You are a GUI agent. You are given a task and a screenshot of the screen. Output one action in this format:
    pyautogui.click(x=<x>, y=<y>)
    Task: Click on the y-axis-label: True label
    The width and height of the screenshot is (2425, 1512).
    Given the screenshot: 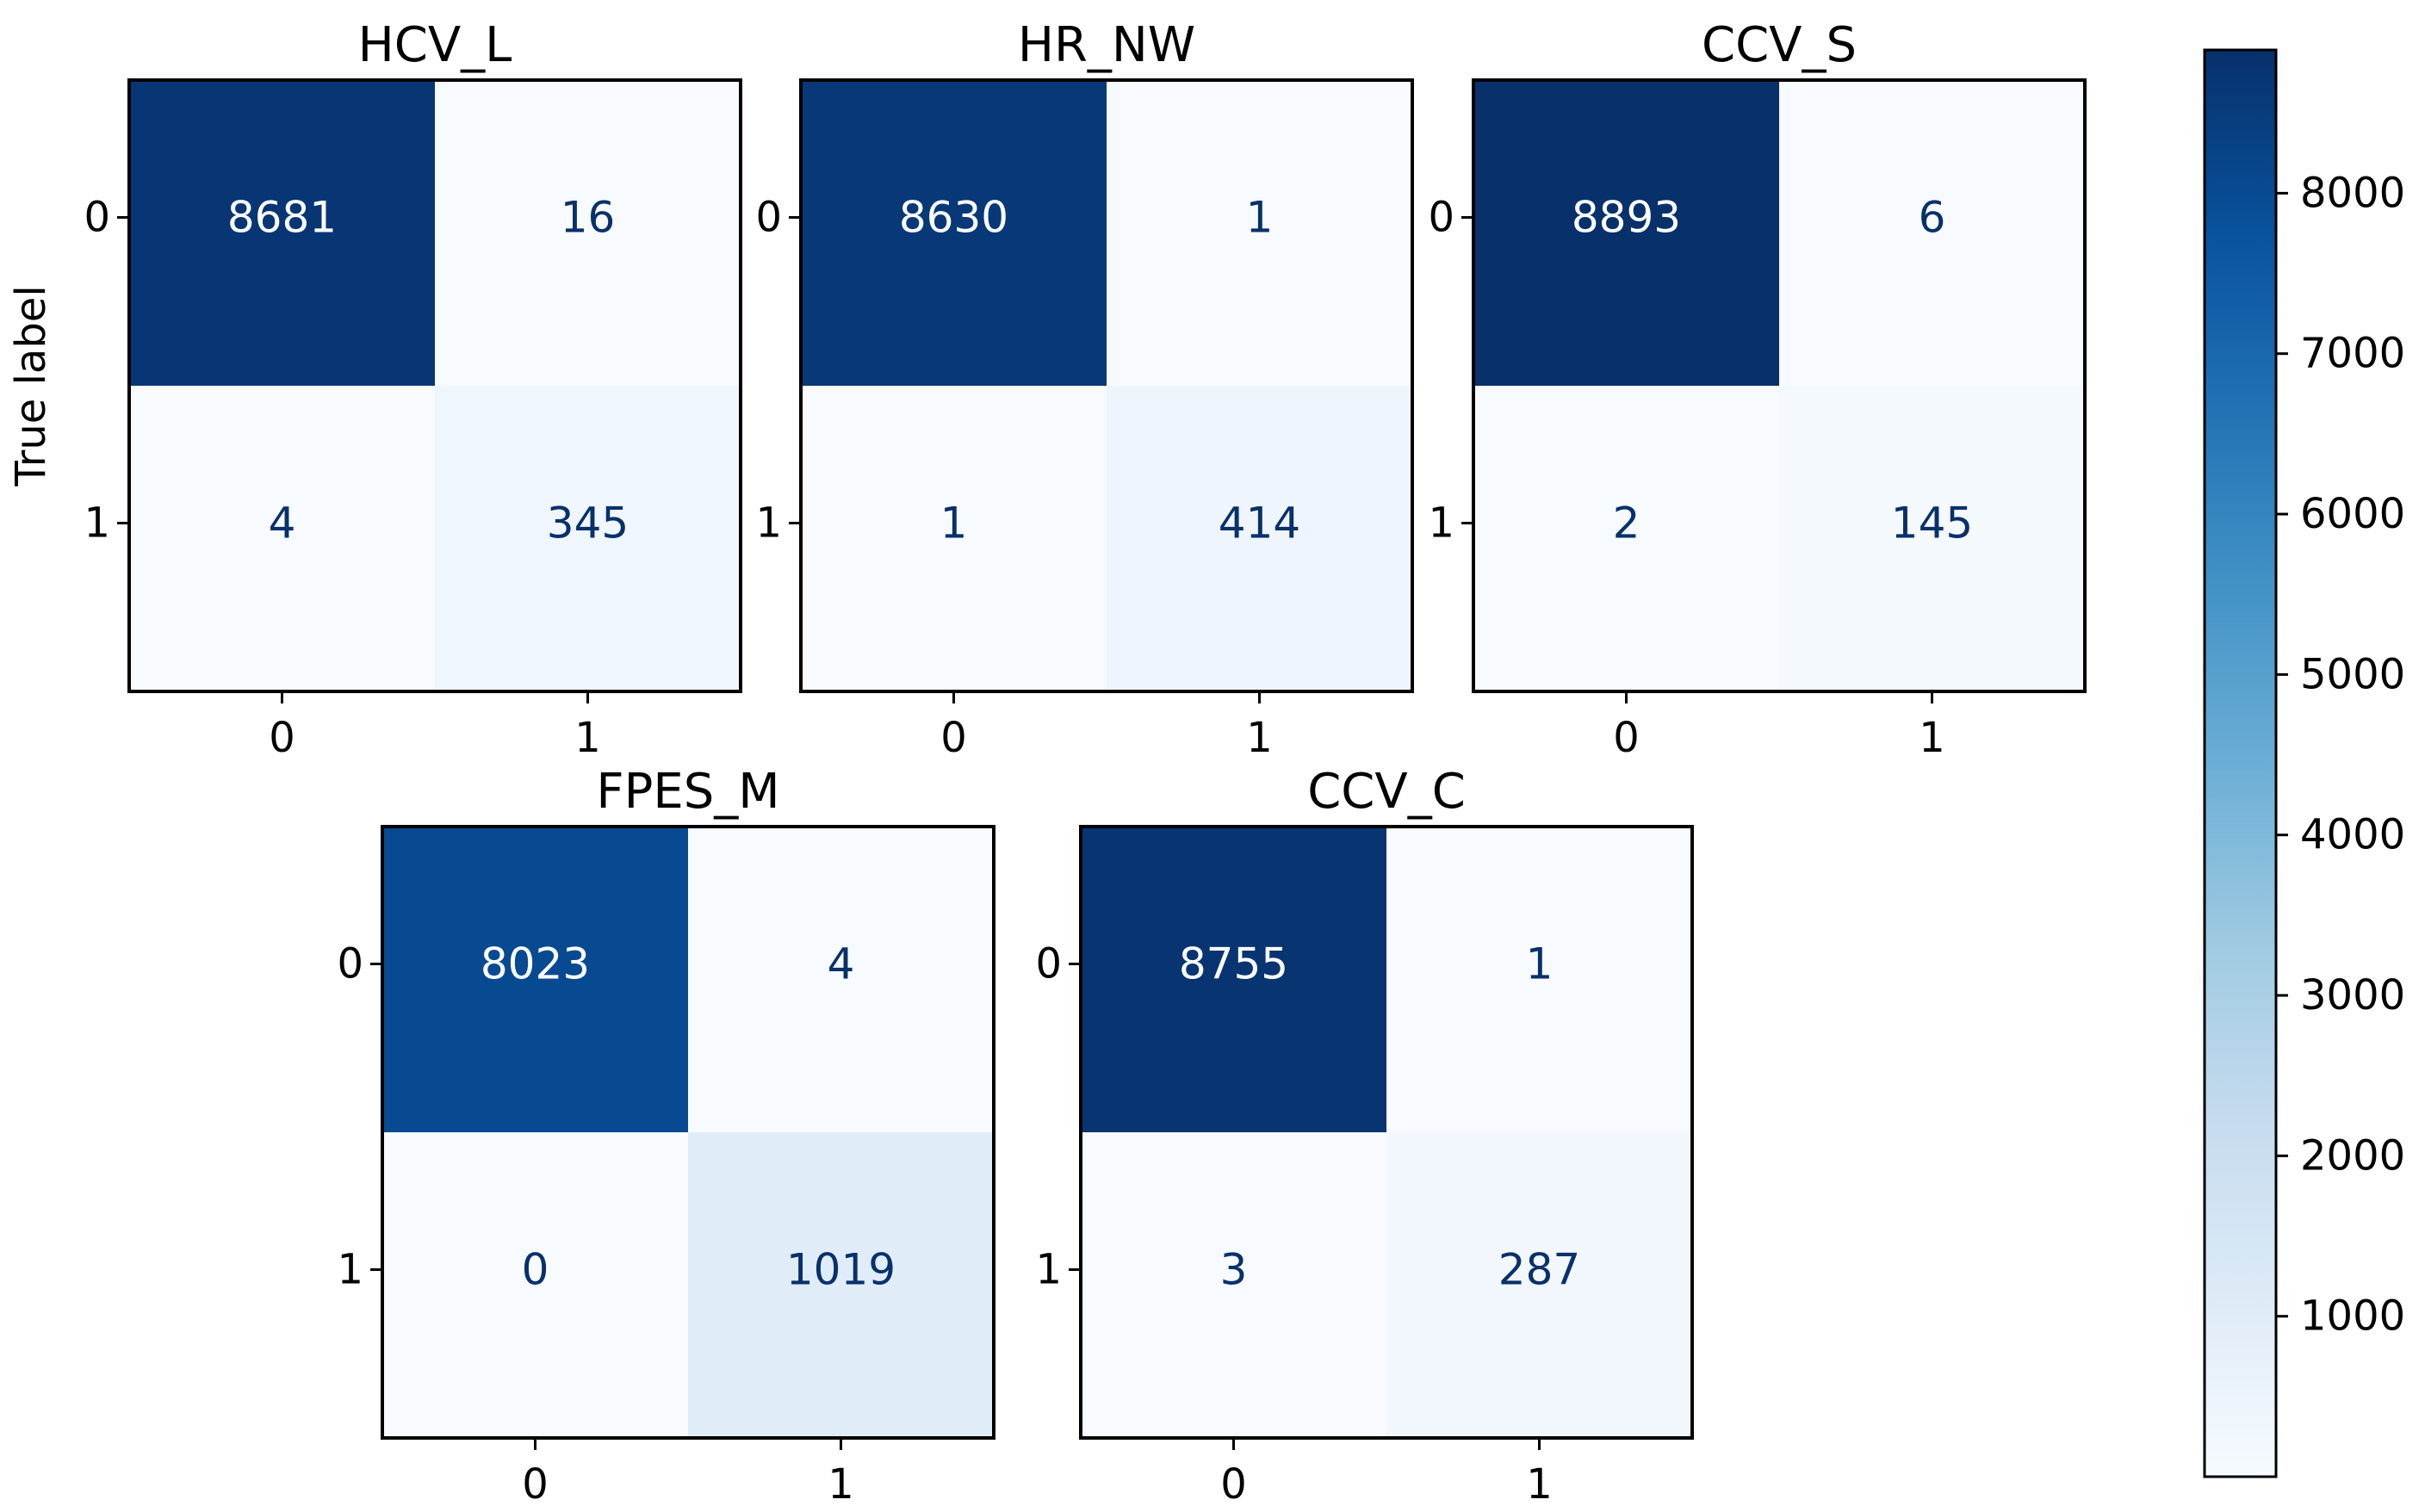 What is the action you would take?
    pyautogui.click(x=31, y=385)
    